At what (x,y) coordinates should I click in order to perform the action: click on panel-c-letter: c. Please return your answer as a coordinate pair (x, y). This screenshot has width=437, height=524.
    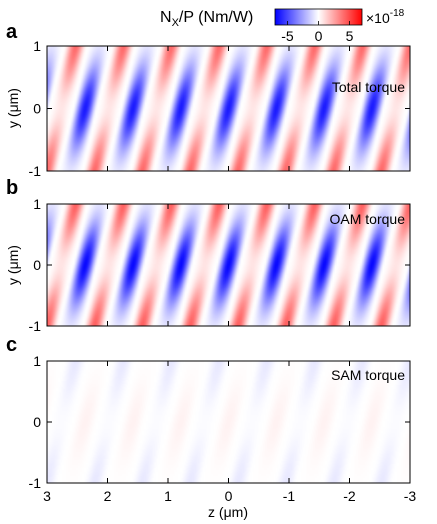
    Looking at the image, I should click on (11, 345).